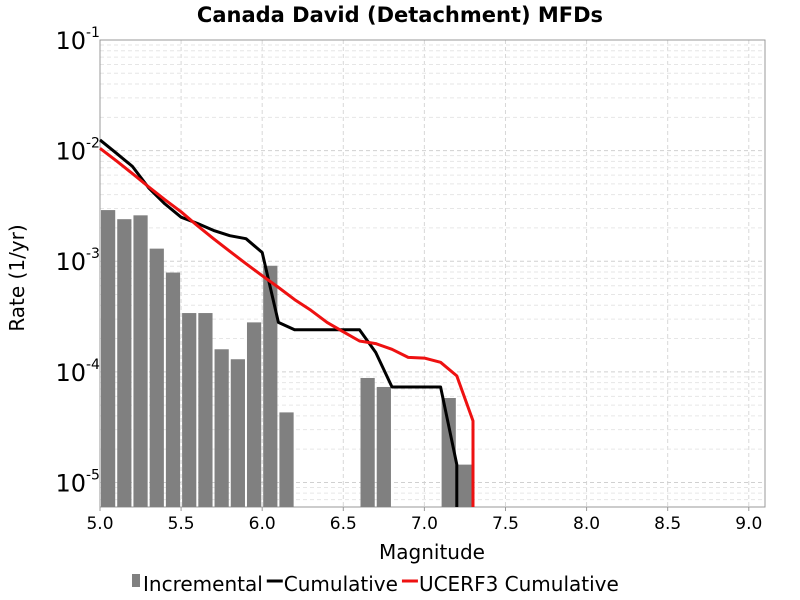 Image resolution: width=800 pixels, height=600 pixels. I want to click on x-tick-label: 7.5, so click(505, 524).